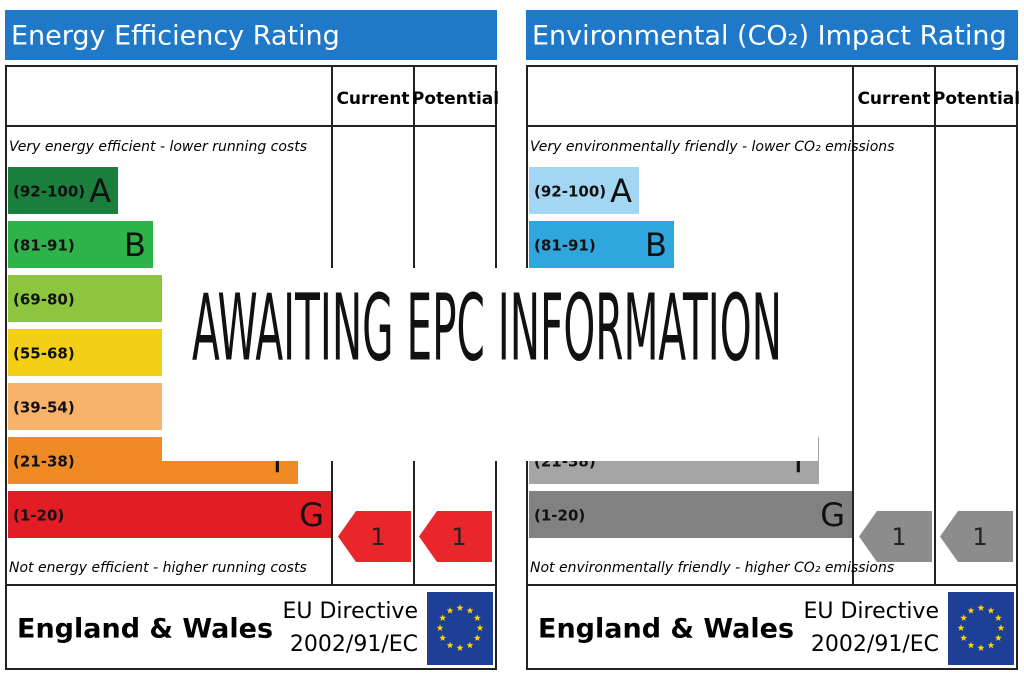 The width and height of the screenshot is (1024, 683). What do you see at coordinates (44, 408) in the screenshot?
I see `band-range: (39-54)` at bounding box center [44, 408].